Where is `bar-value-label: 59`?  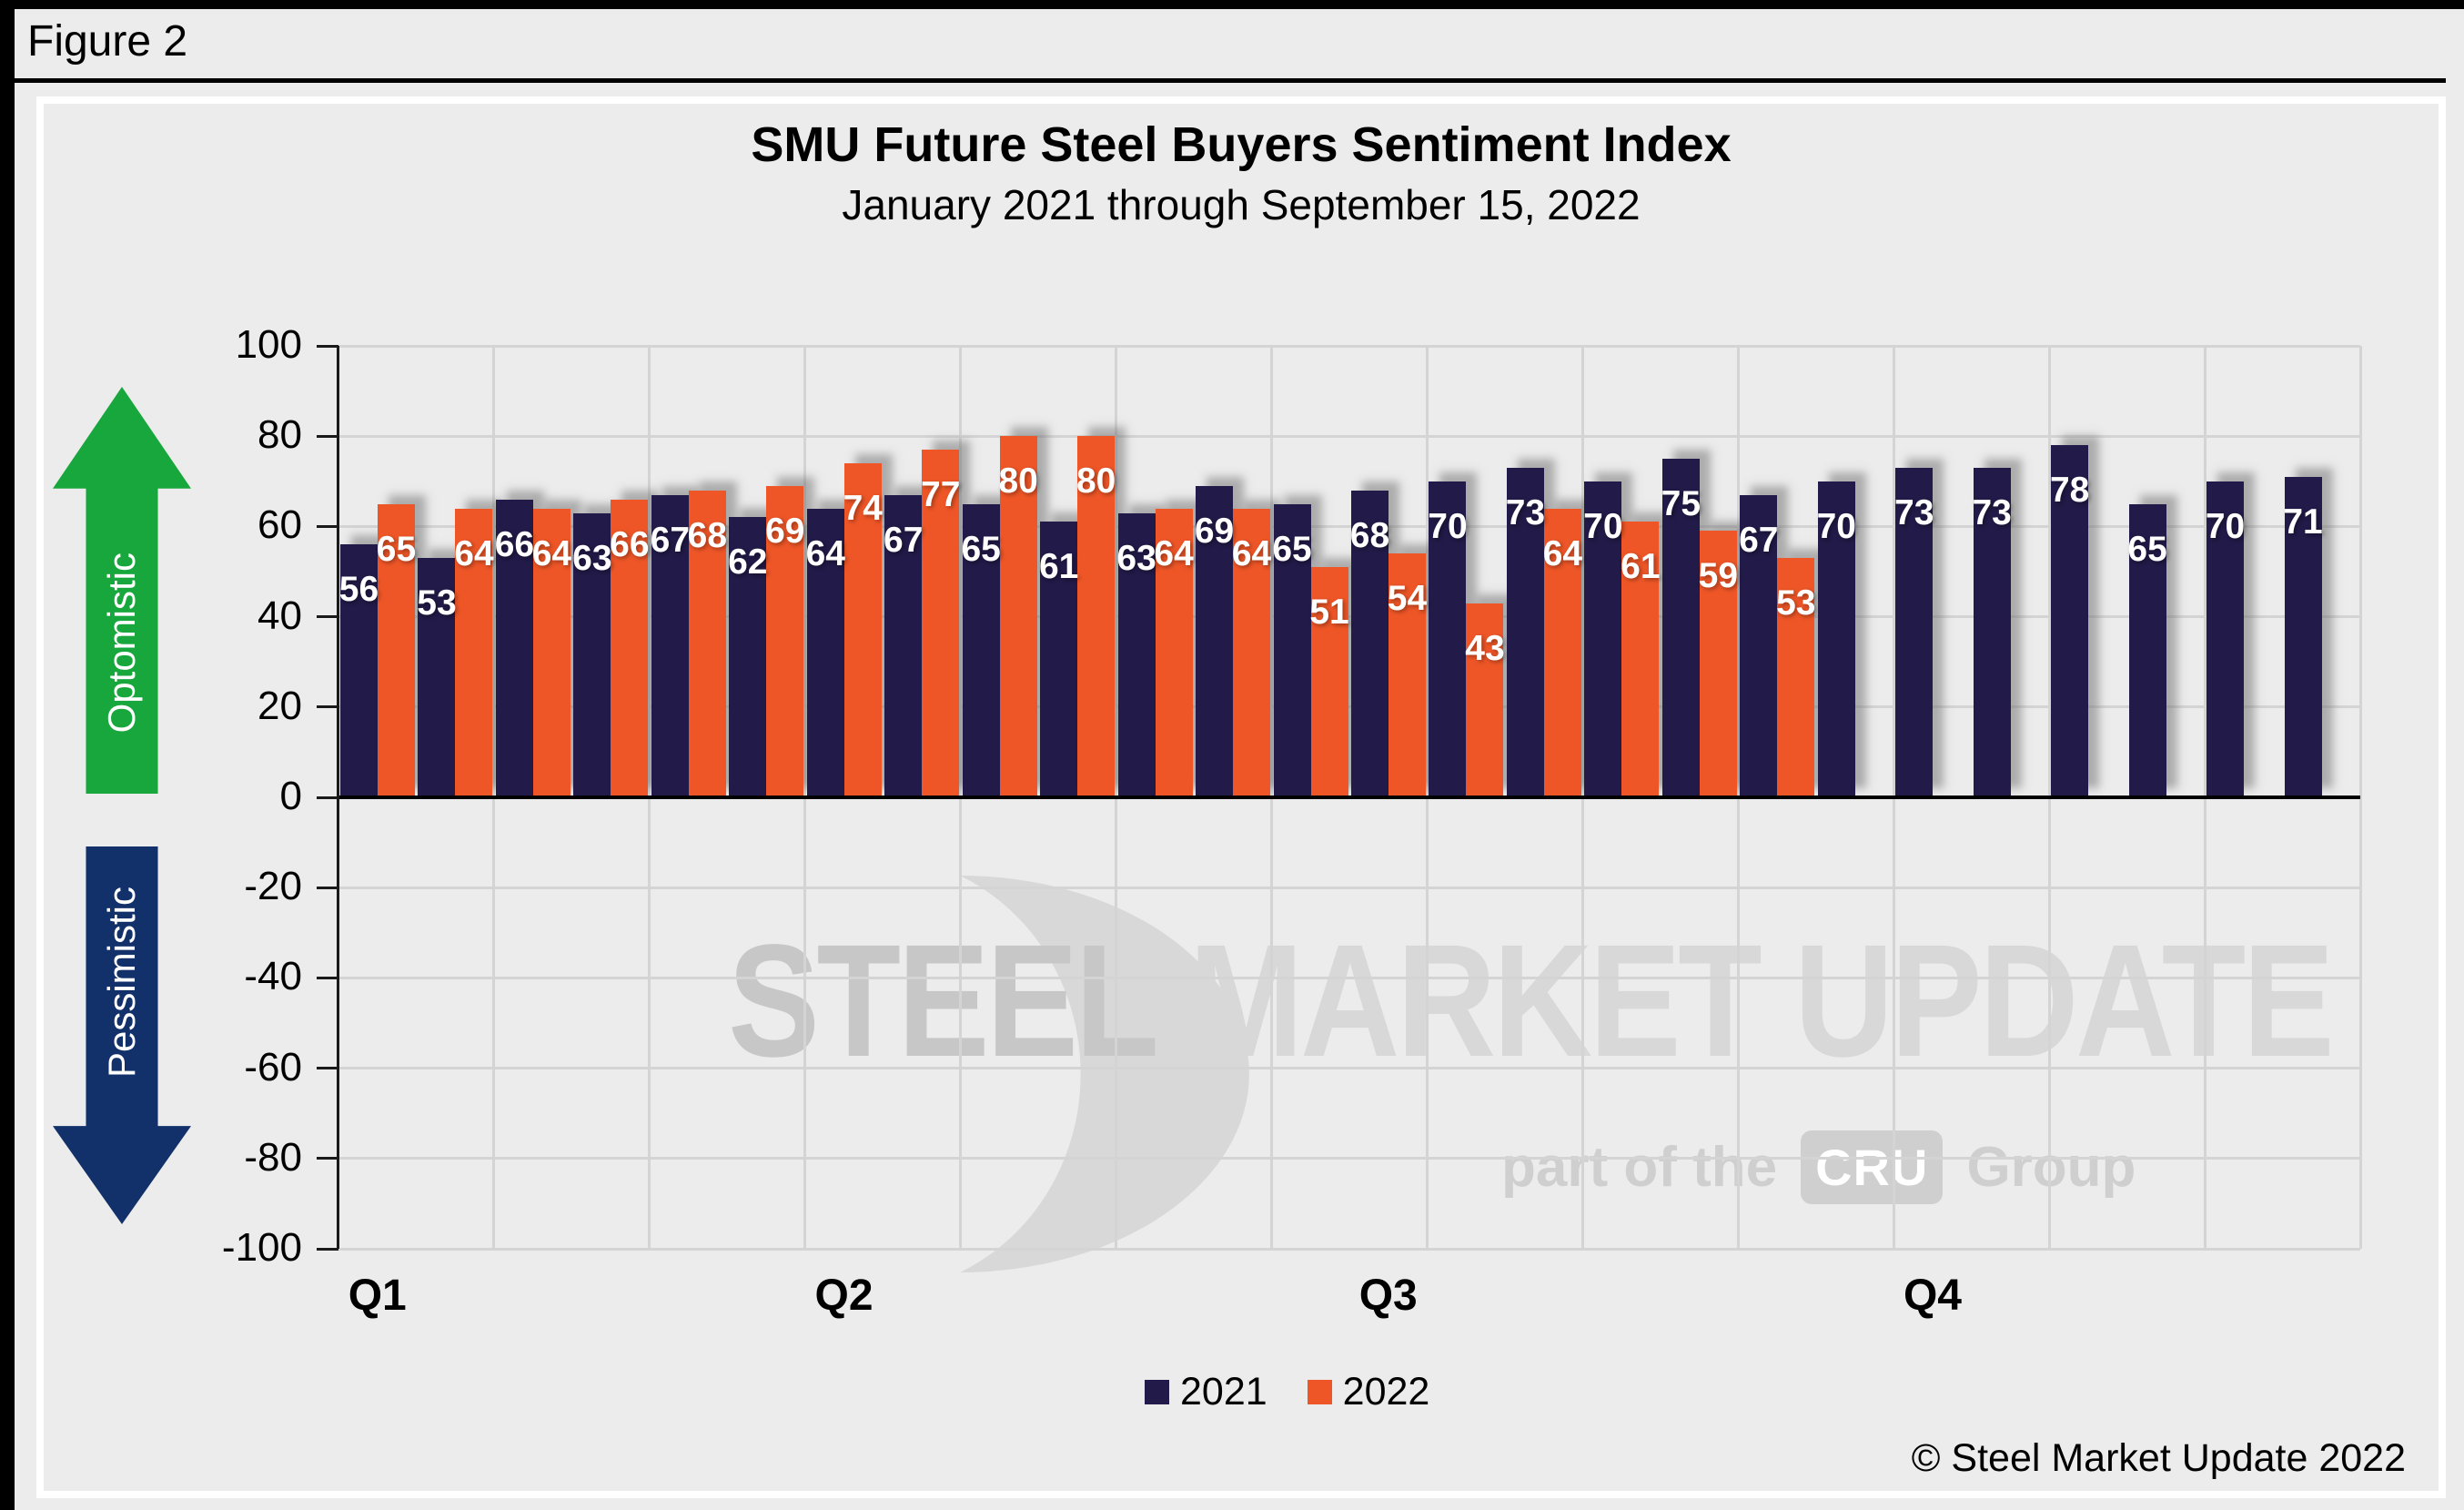
bar-value-label: 59 is located at coordinates (1718, 576).